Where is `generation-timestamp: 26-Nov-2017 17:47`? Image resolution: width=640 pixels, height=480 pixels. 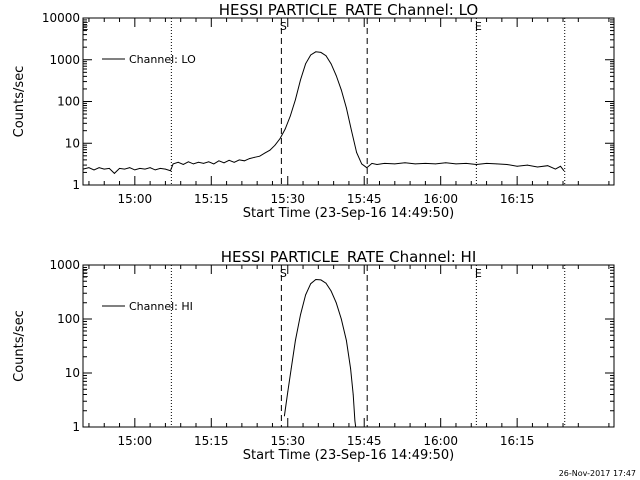
generation-timestamp: 26-Nov-2017 17:47 is located at coordinates (597, 473).